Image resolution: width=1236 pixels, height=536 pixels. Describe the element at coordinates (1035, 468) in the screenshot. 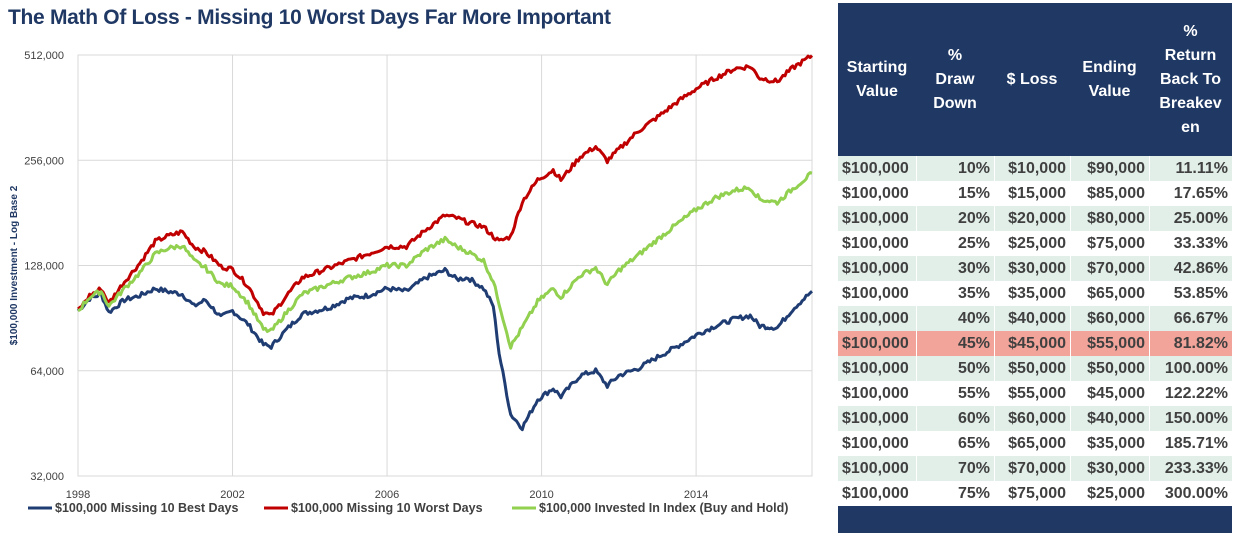

I see `table-row: $100,000 70% $70,000 $30,000 233.33%` at that location.